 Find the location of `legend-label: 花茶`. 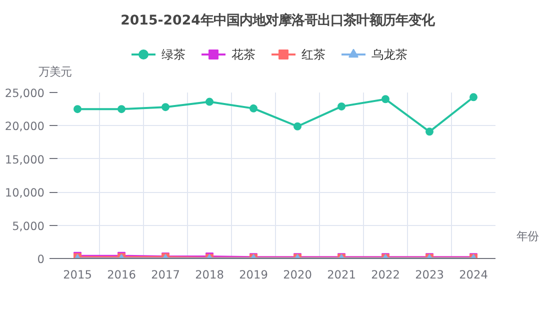

legend-label: 花茶 is located at coordinates (244, 55).